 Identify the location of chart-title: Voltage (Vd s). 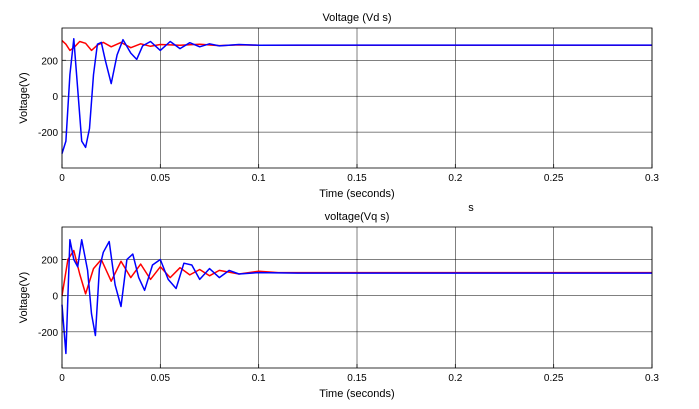
(356, 18).